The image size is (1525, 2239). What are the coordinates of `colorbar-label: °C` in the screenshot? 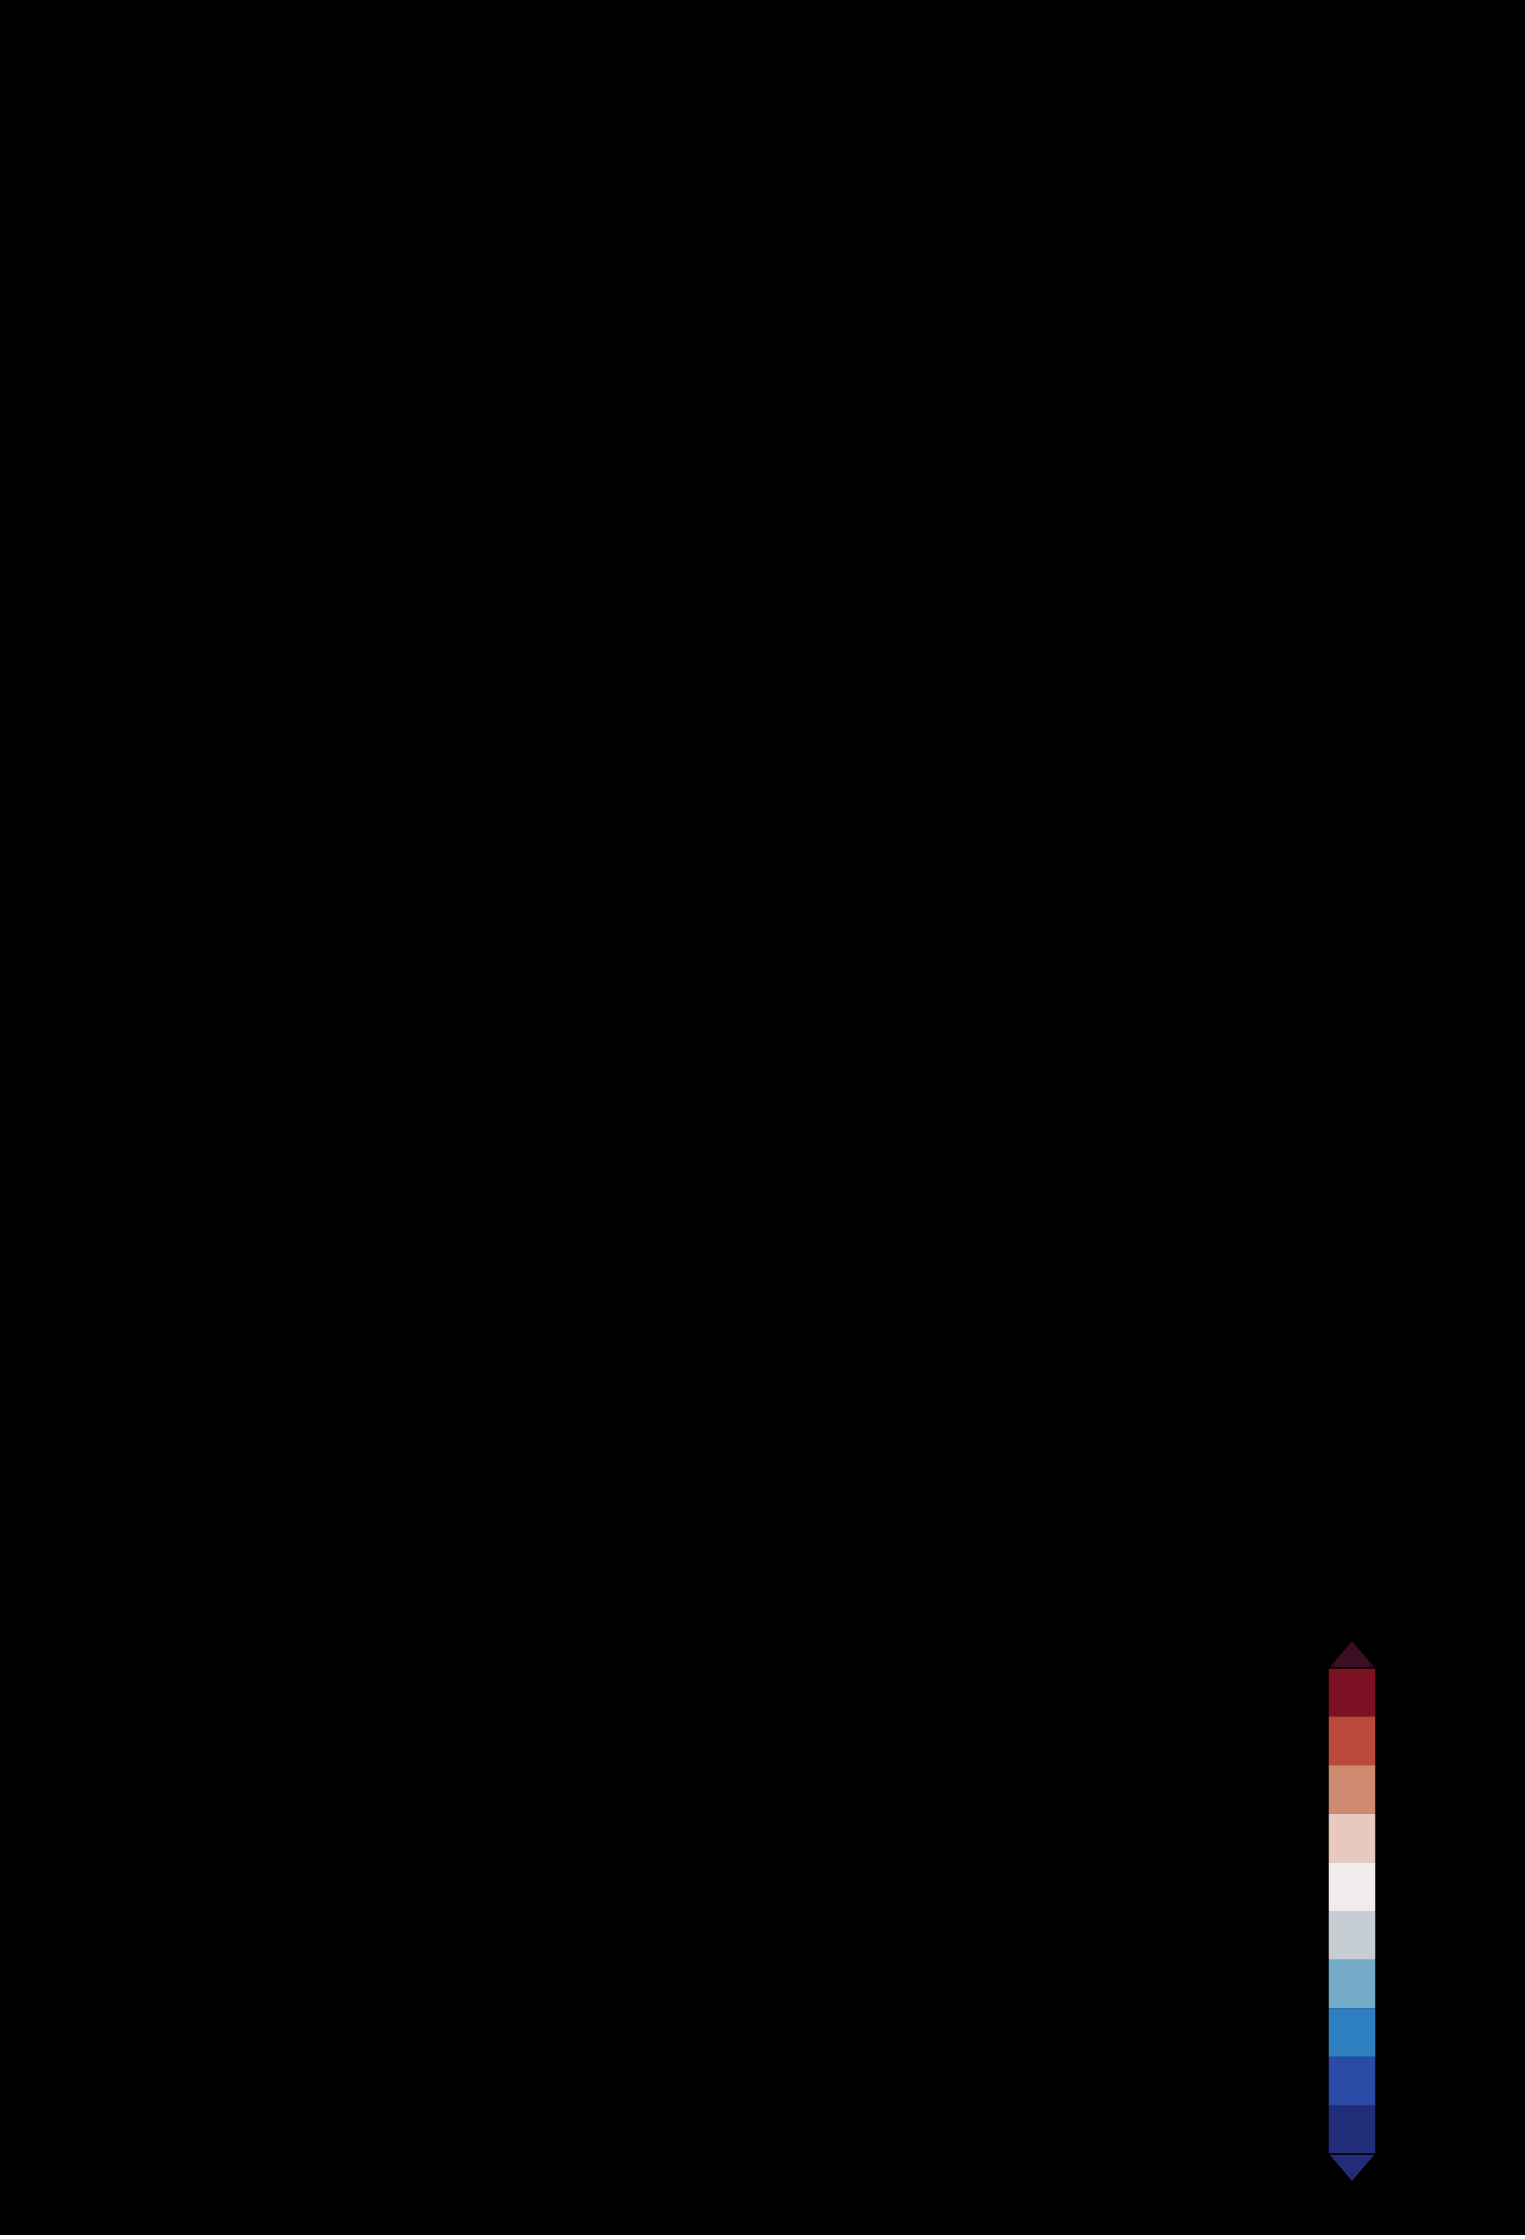 It's located at (1467, 1911).